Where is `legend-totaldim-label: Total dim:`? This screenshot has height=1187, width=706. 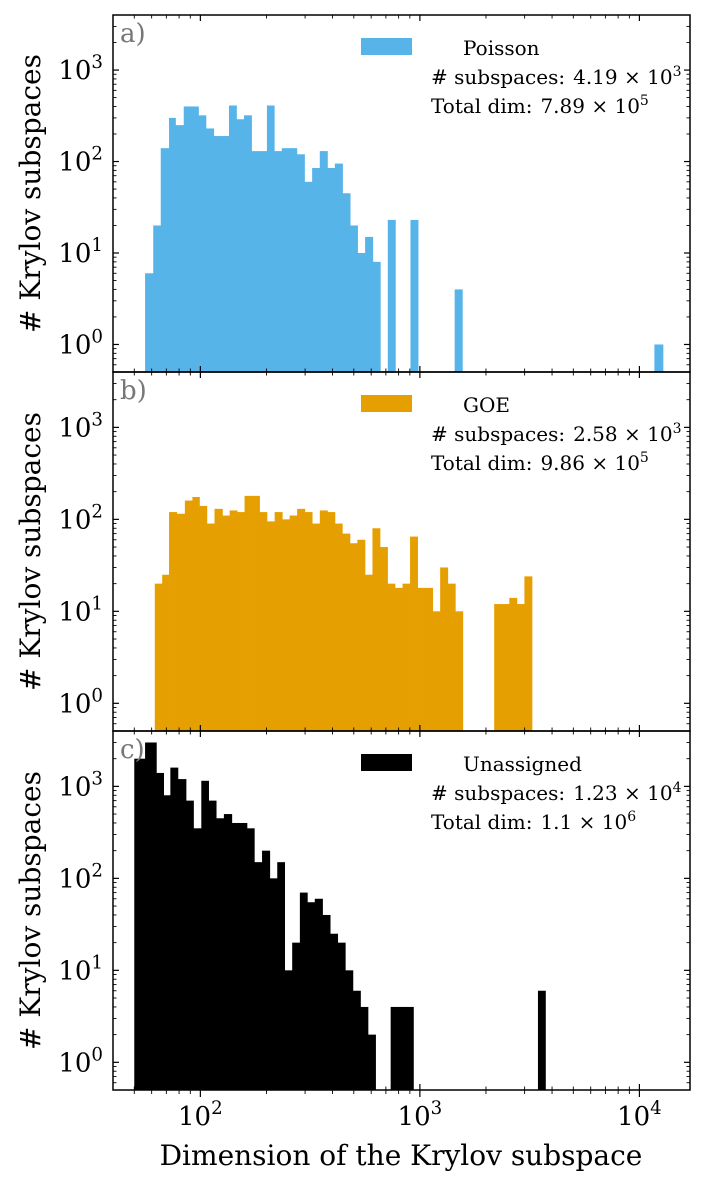 legend-totaldim-label: Total dim: is located at coordinates (481, 106).